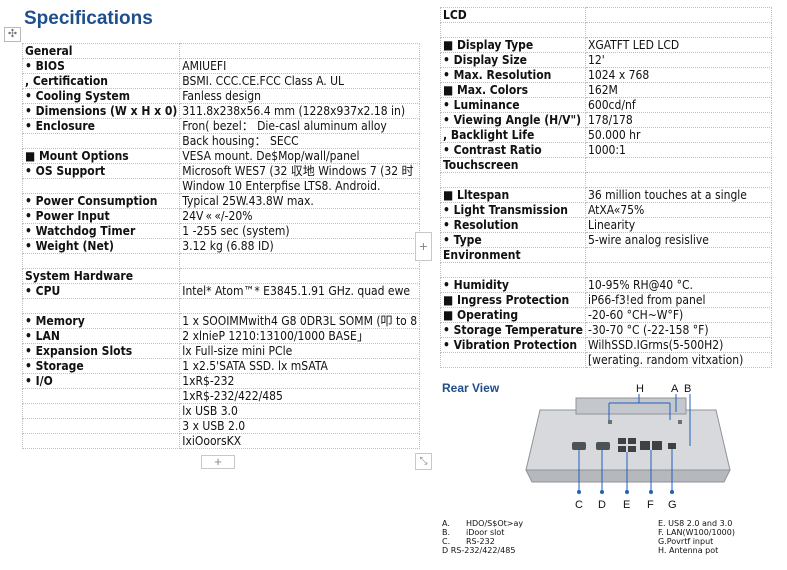 This screenshot has width=787, height=570. I want to click on section-title: Touchscreen, so click(513, 165).